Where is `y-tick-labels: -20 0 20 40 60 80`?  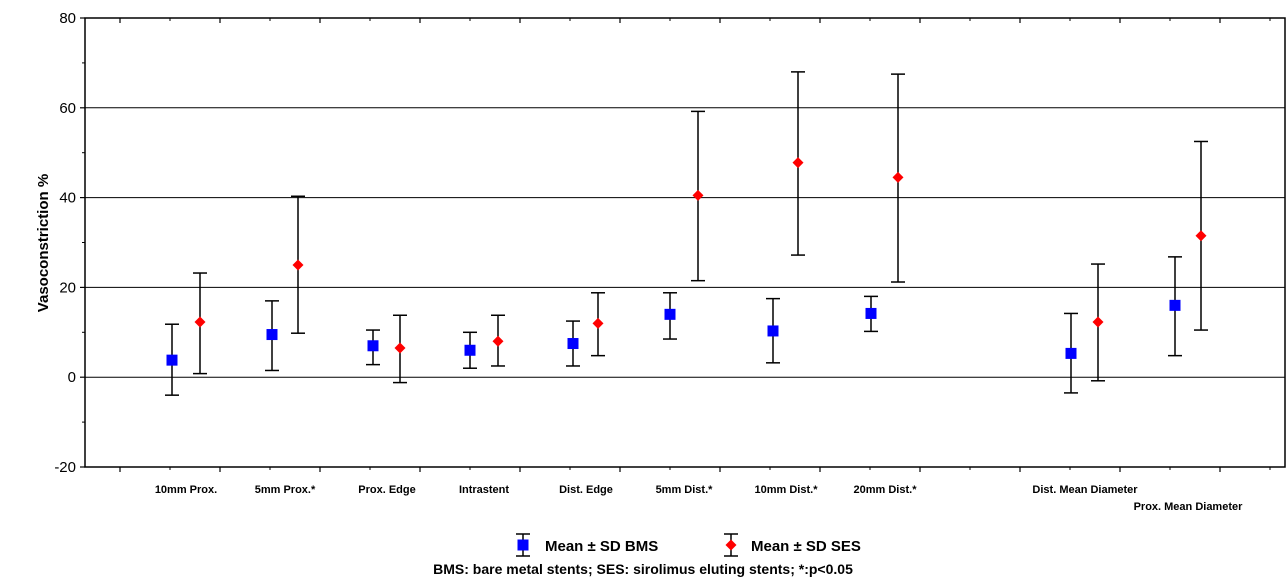 y-tick-labels: -20 0 20 40 60 80 is located at coordinates (65, 243).